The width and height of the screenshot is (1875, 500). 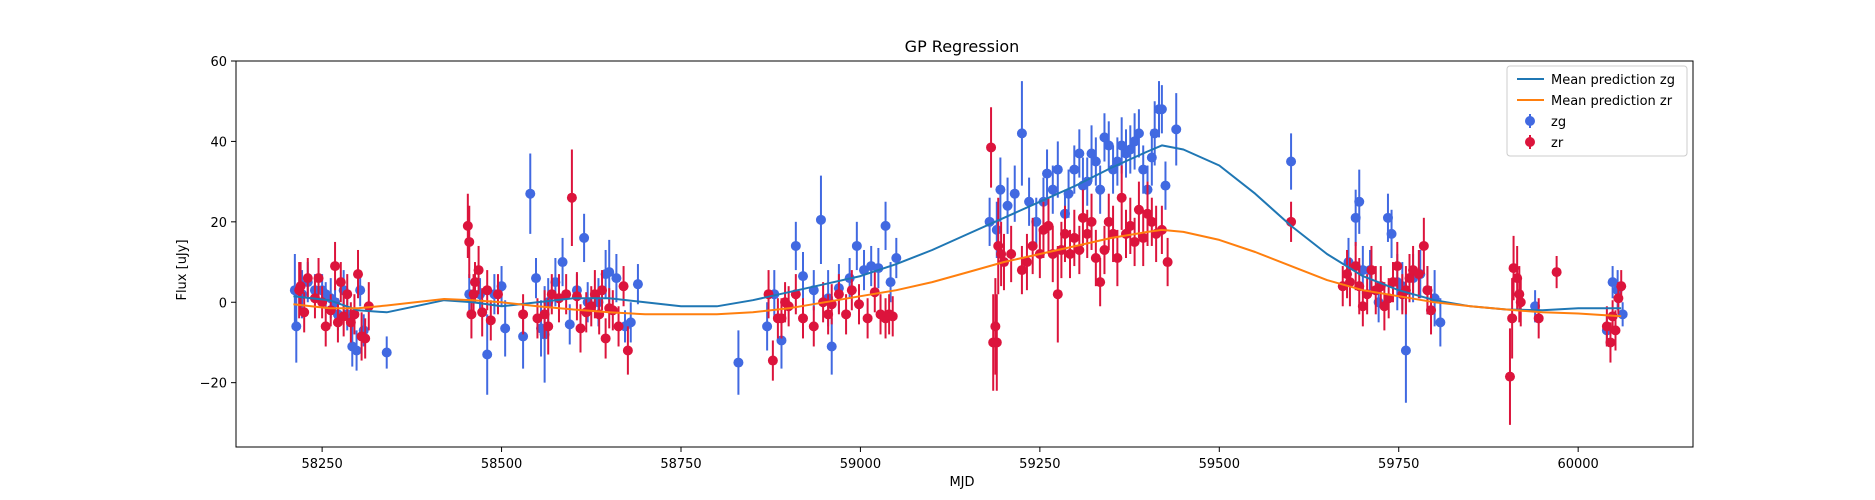 What do you see at coordinates (1219, 464) in the screenshot?
I see `x-tick-label: 59500` at bounding box center [1219, 464].